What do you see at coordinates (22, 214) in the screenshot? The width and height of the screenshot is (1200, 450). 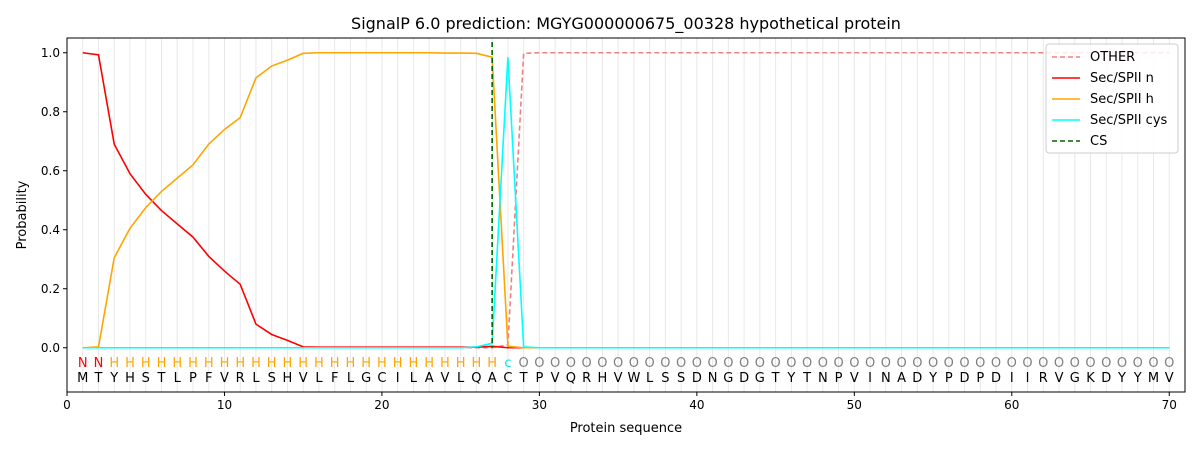 I see `y-axis-label: Probability` at bounding box center [22, 214].